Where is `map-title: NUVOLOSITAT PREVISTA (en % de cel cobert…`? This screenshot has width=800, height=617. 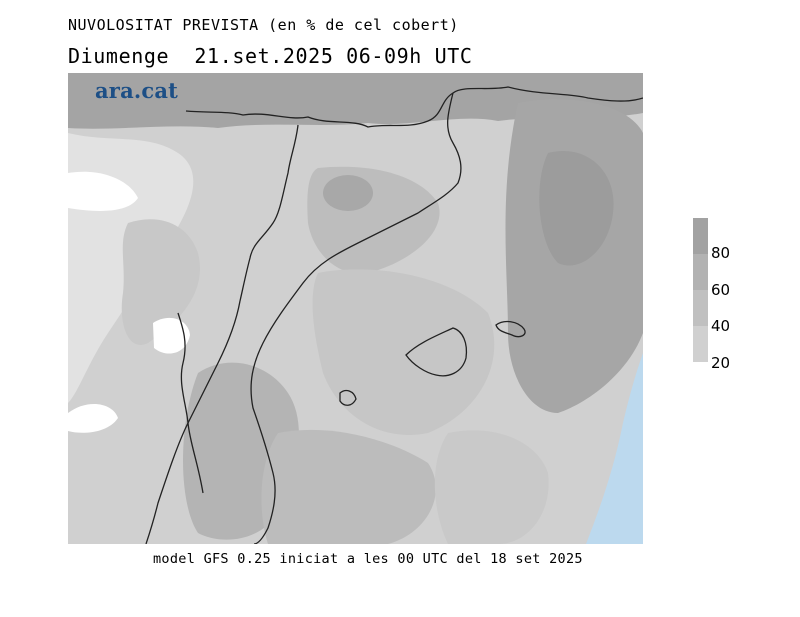 map-title: NUVOLOSITAT PREVISTA (en % de cel cobert… is located at coordinates (263, 25).